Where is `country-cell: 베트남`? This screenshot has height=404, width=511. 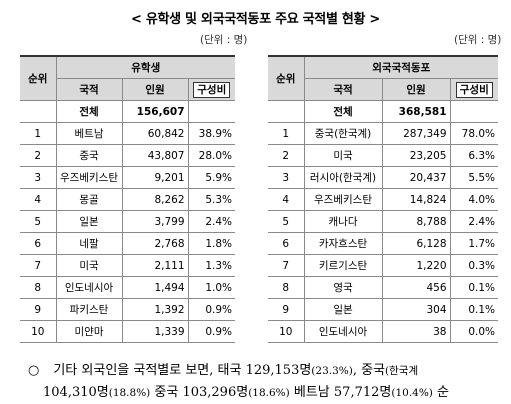 country-cell: 베트남 is located at coordinates (89, 133).